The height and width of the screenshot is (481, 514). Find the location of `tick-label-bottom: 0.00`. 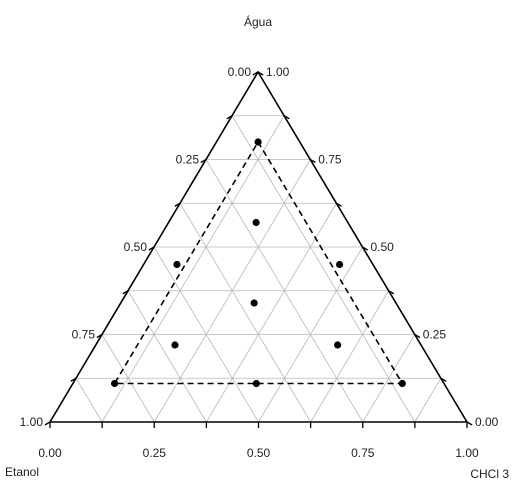

tick-label-bottom: 0.00 is located at coordinates (50, 453).